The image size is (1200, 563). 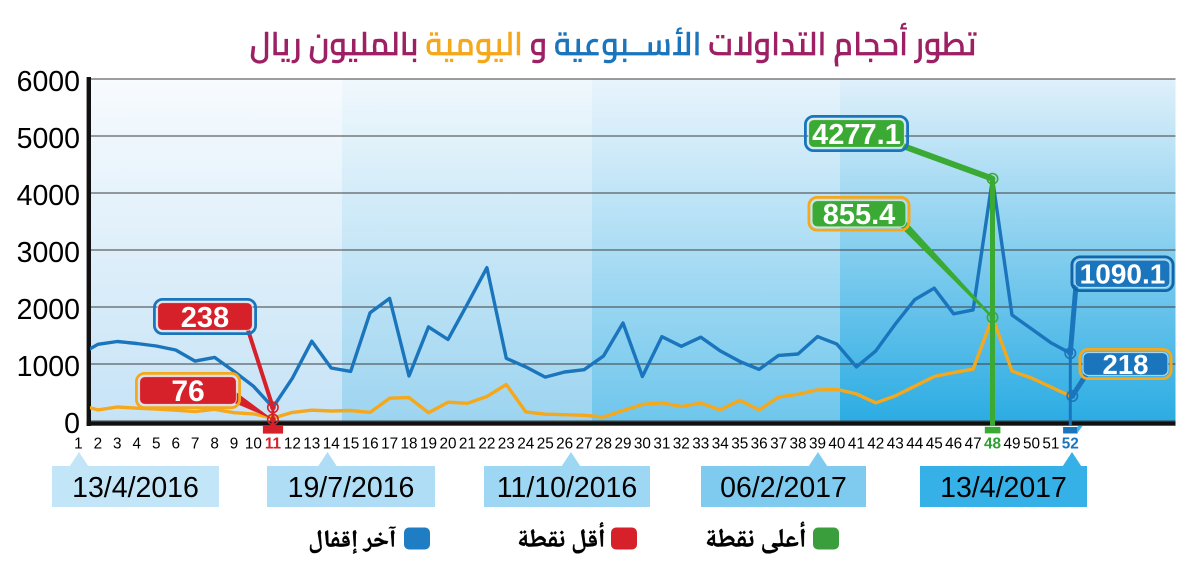 I want to click on svg-text: 06/2/2017, so click(x=783, y=488).